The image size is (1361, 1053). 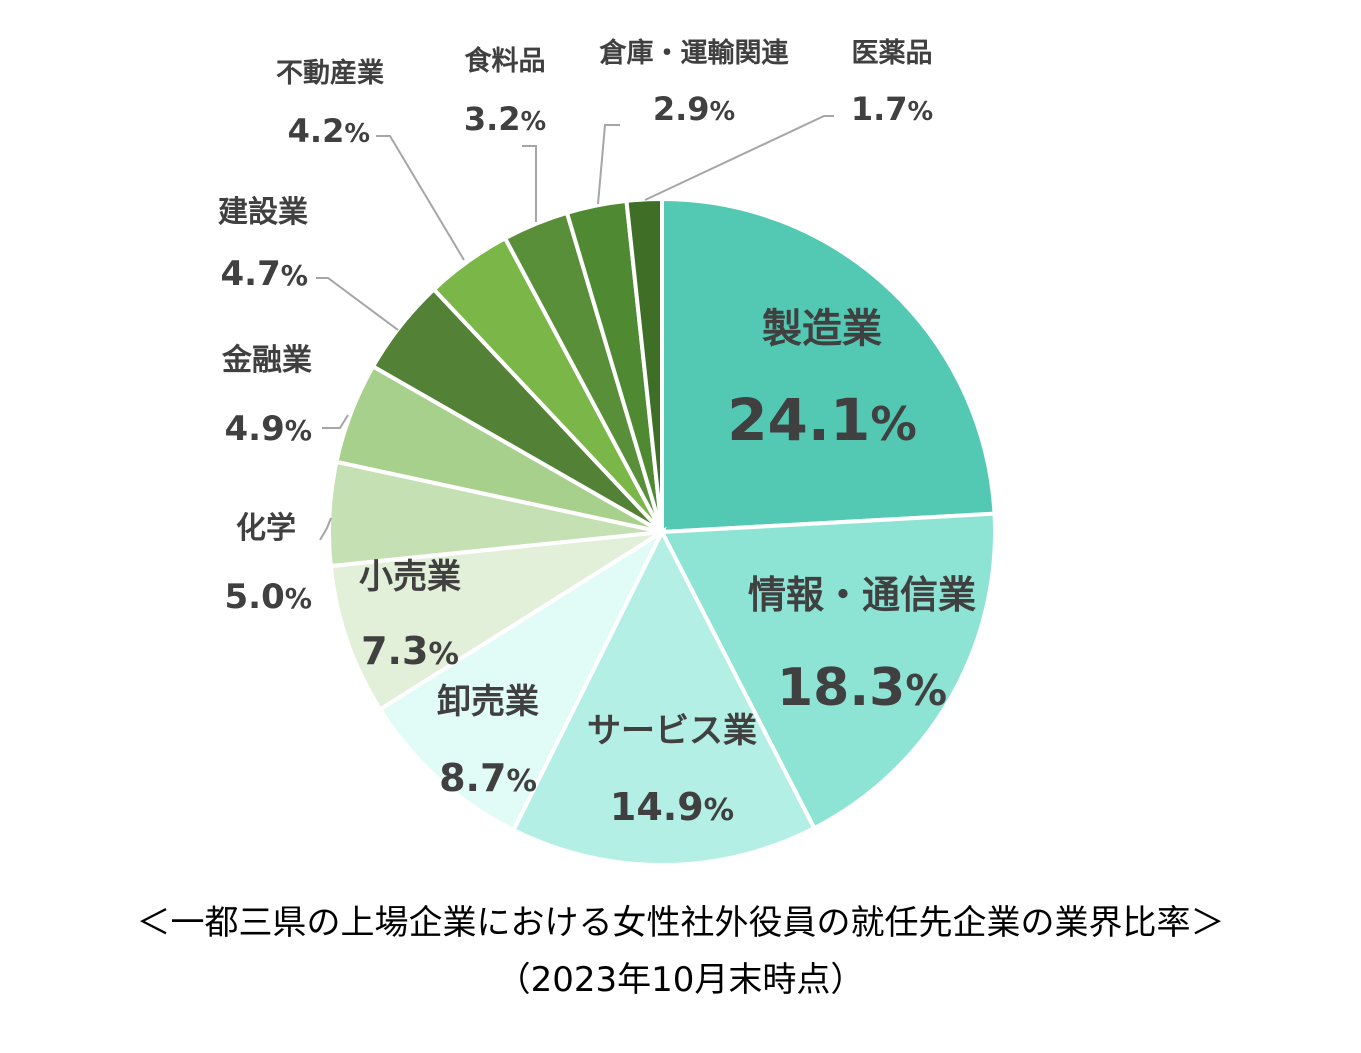 I want to click on chart-caption-date: （2023年10月末時点）, so click(x=680, y=980).